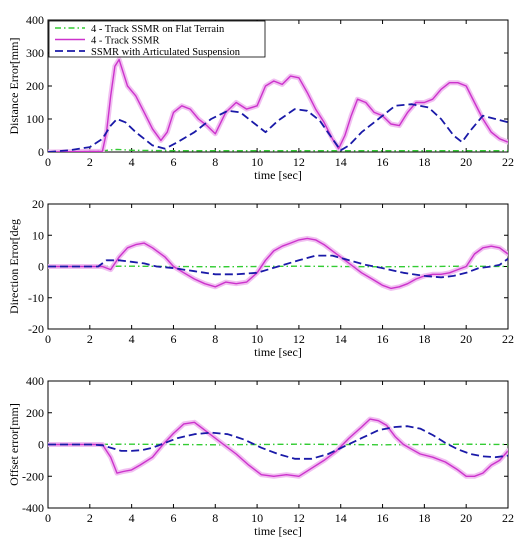 The height and width of the screenshot is (550, 527). What do you see at coordinates (14, 266) in the screenshot?
I see `y-axis-label: Direction Error[deg` at bounding box center [14, 266].